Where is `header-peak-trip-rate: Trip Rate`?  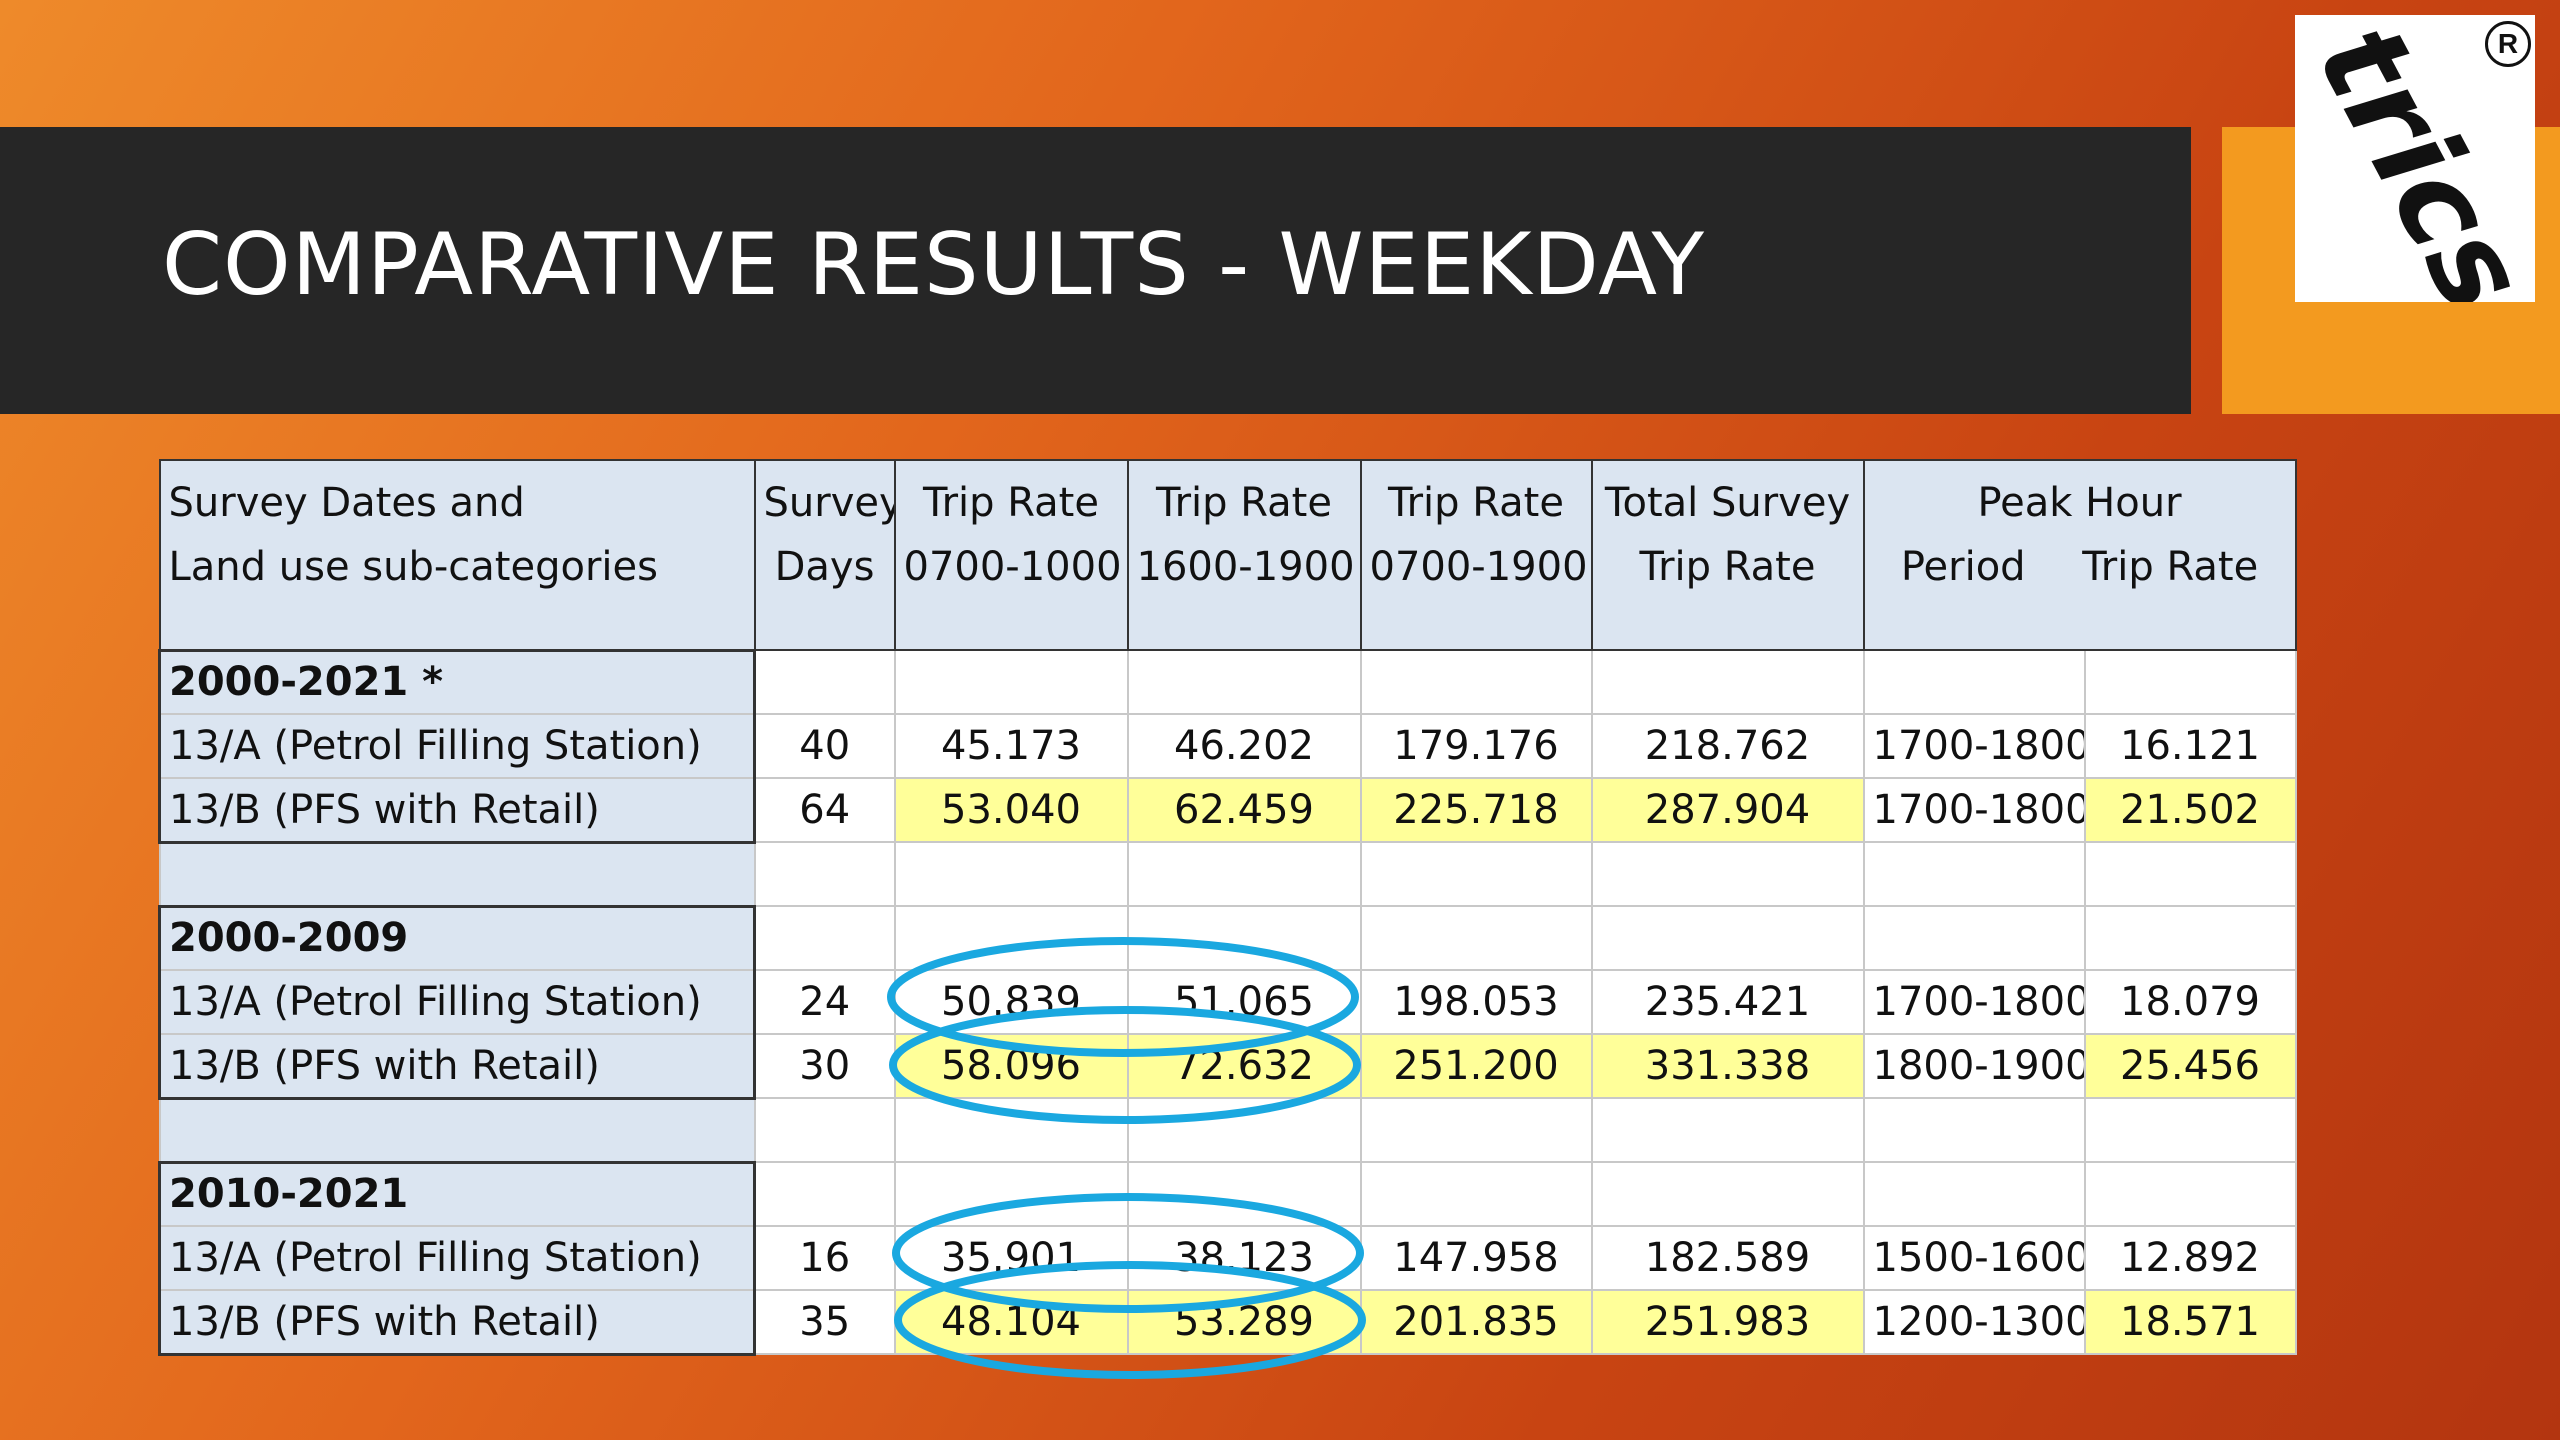
header-peak-trip-rate: Trip Rate is located at coordinates (2170, 567).